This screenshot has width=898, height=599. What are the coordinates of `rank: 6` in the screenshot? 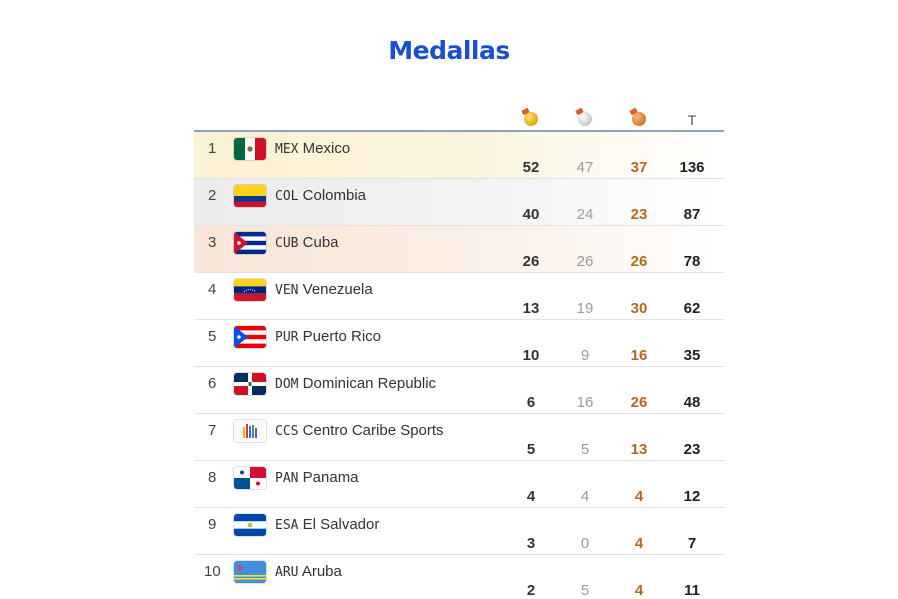 It's located at (212, 383).